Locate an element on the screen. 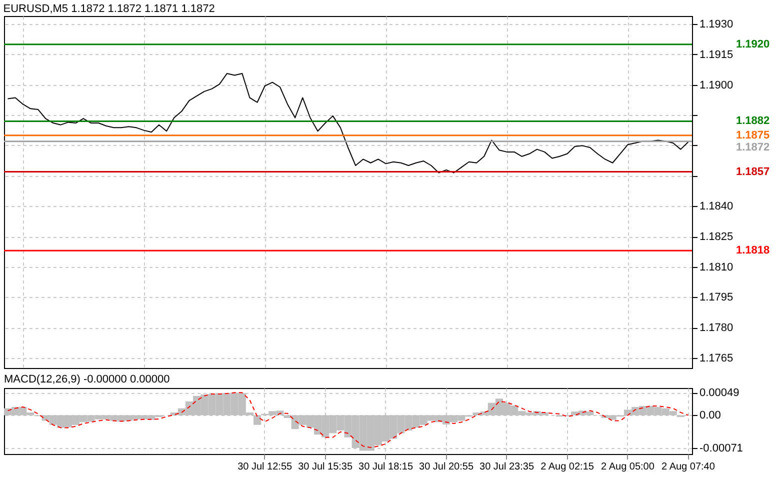  y-tick-label: -0.00071 is located at coordinates (721, 448).